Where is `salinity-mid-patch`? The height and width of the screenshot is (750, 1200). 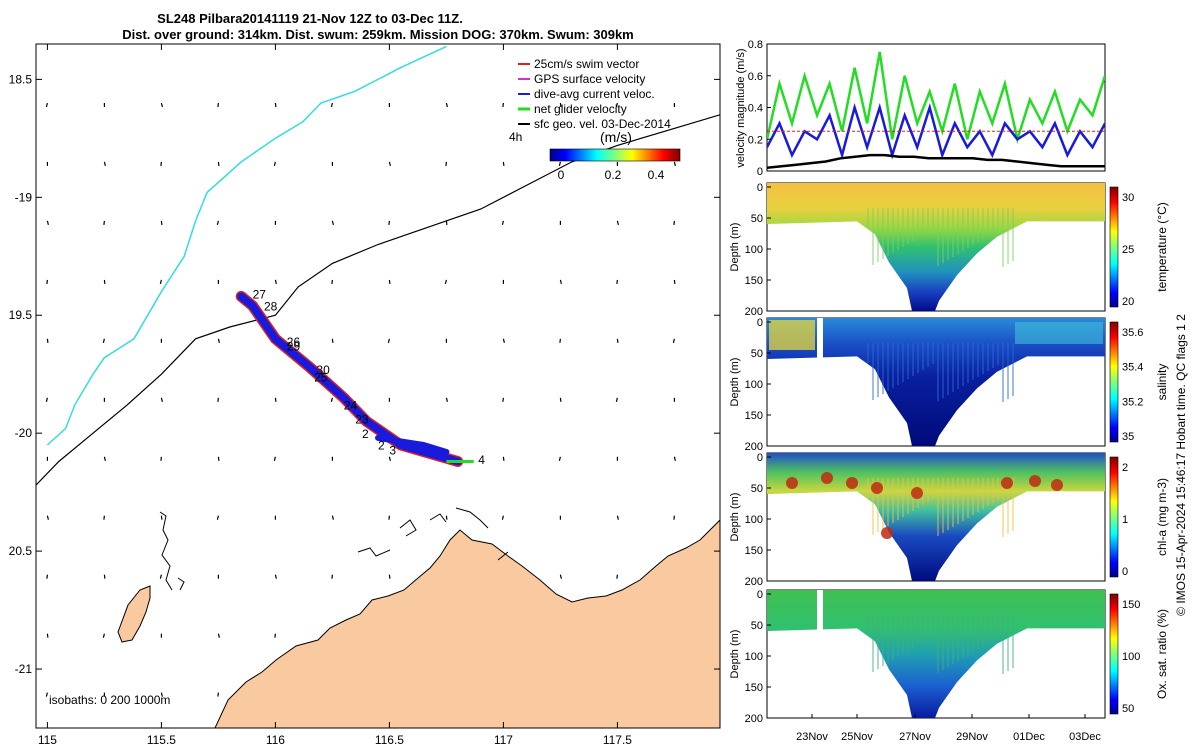
salinity-mid-patch is located at coordinates (1059, 333).